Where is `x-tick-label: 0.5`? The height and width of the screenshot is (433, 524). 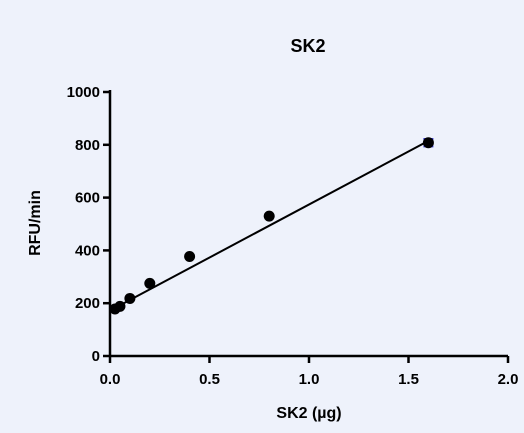 x-tick-label: 0.5 is located at coordinates (209, 379).